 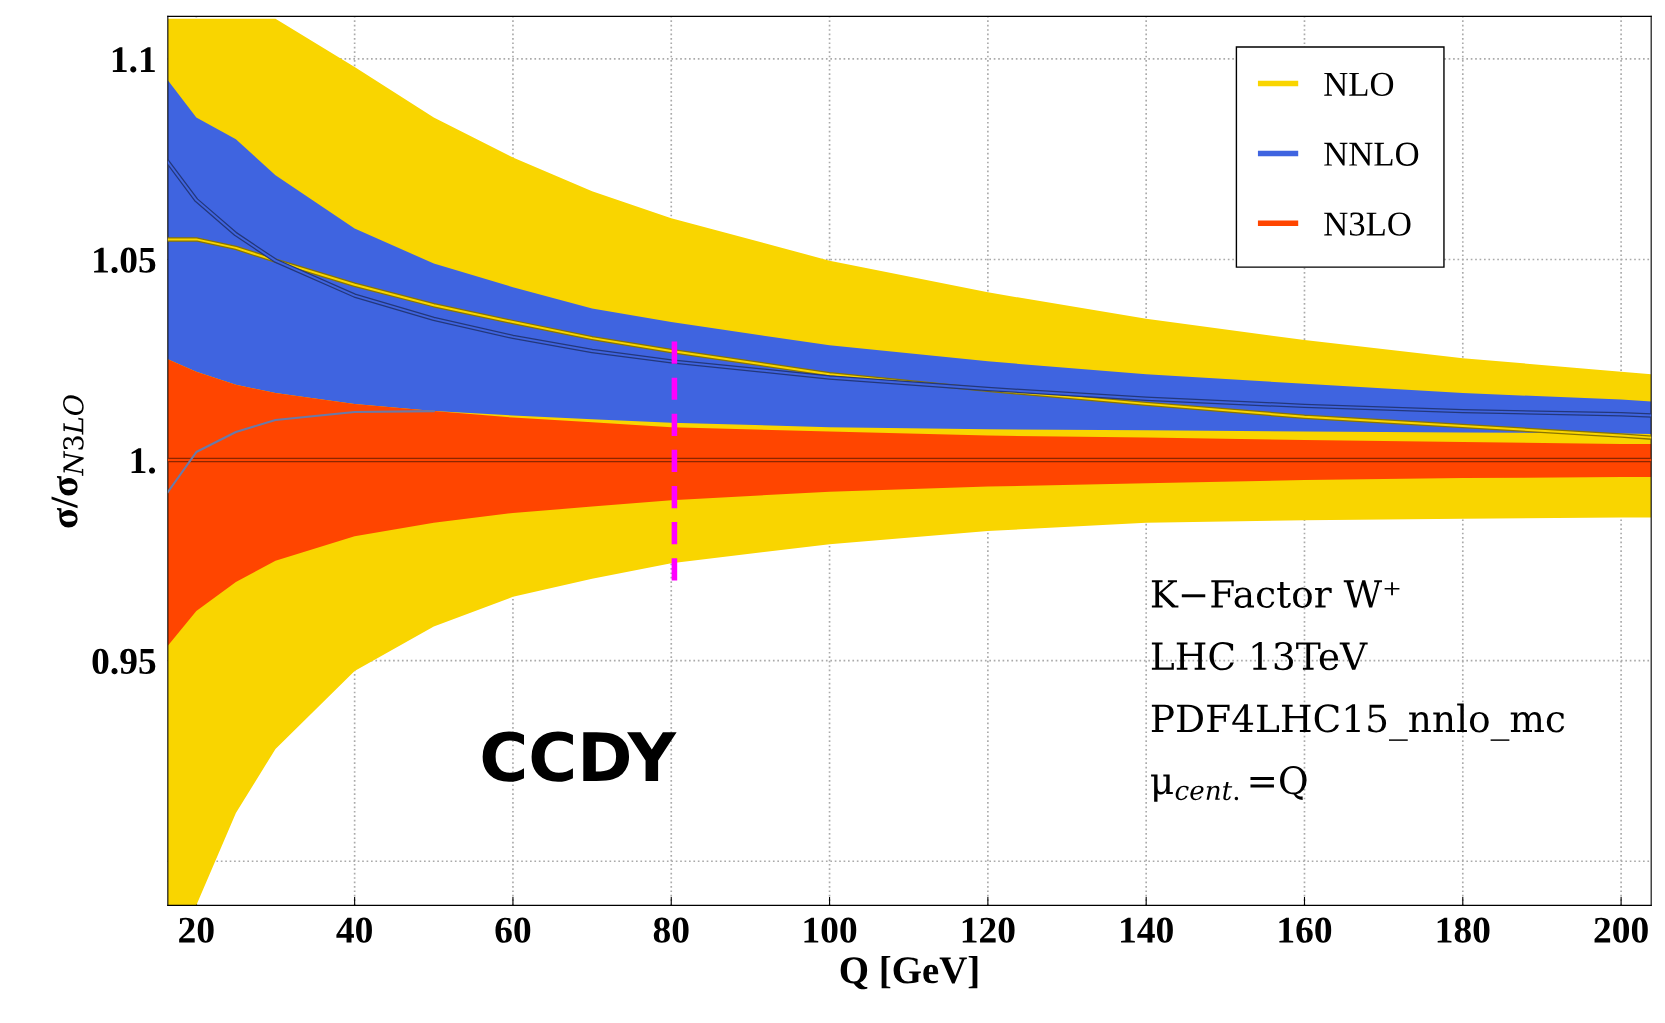 What do you see at coordinates (1463, 930) in the screenshot?
I see `x-tick-label: 180` at bounding box center [1463, 930].